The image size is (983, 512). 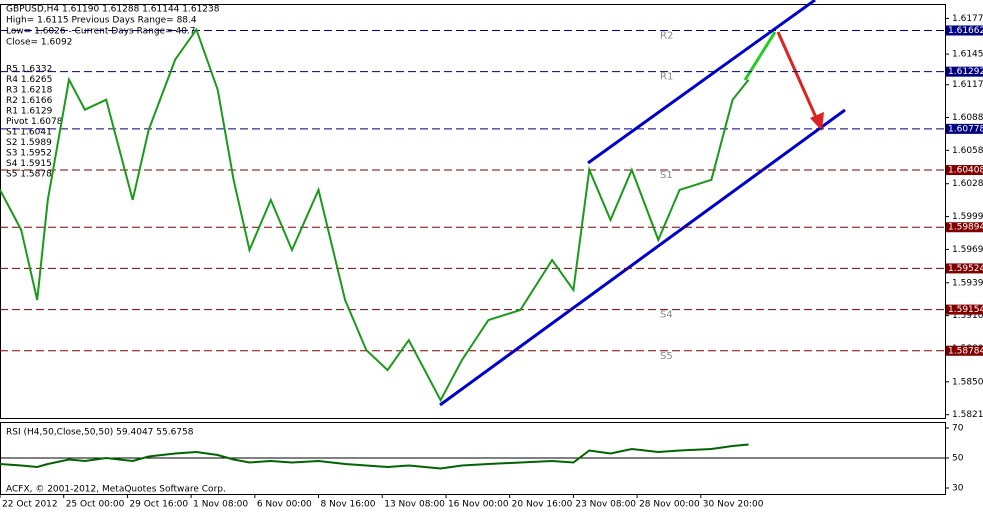 I want to click on y-tick-label: 1.58210, so click(x=967, y=415).